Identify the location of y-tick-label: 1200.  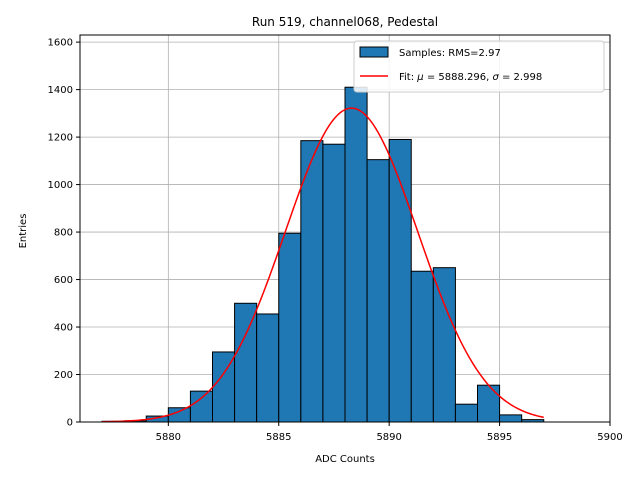
(60, 138).